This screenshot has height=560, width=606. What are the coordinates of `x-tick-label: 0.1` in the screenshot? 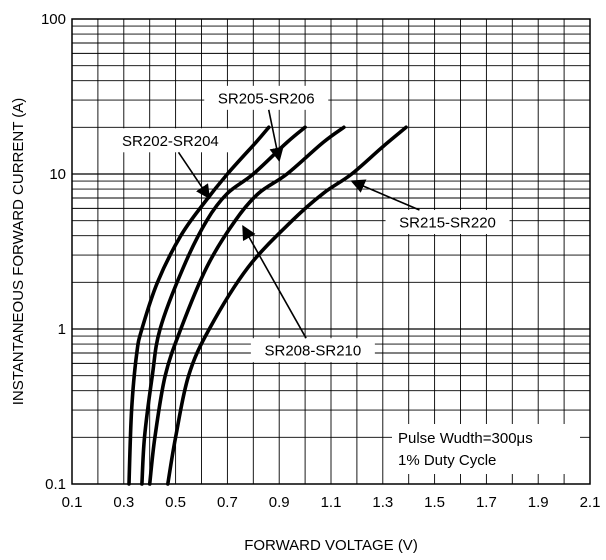 It's located at (72, 502).